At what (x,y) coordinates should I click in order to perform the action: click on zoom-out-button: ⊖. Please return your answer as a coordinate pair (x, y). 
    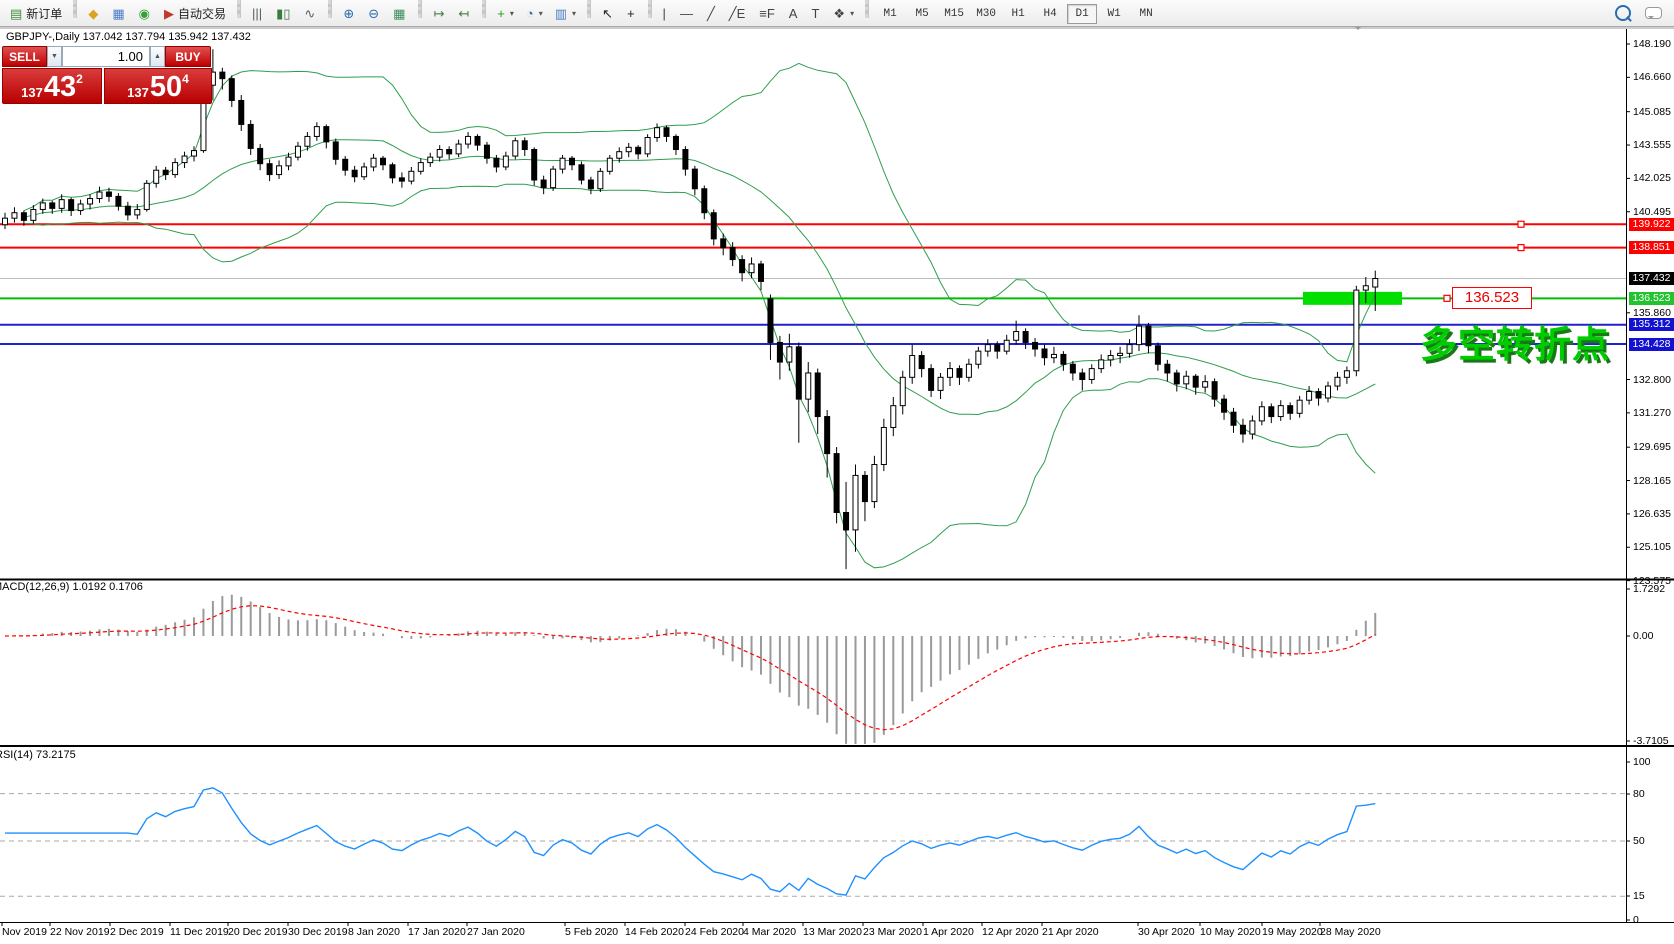
    Looking at the image, I should click on (374, 14).